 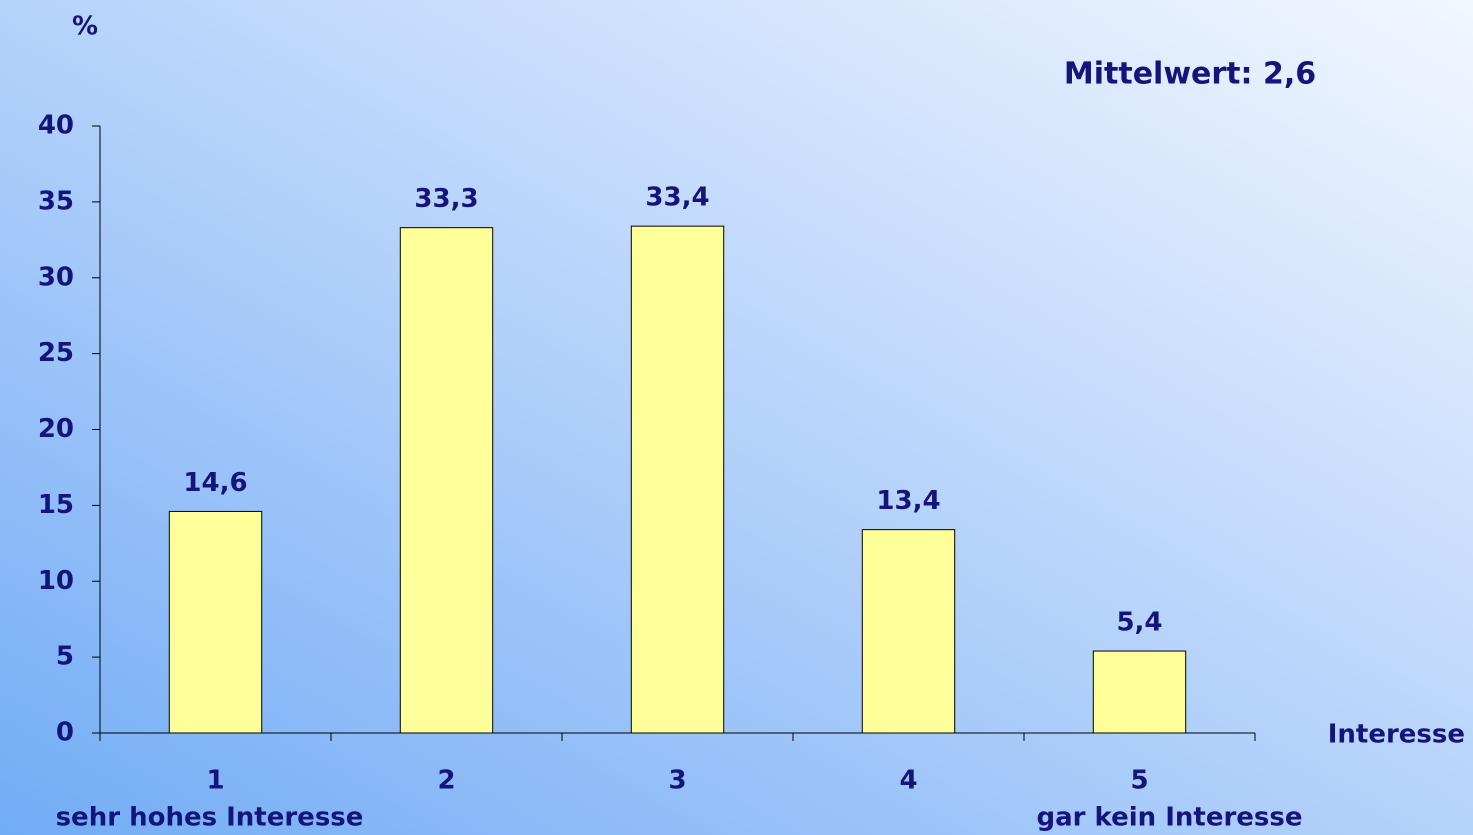 I want to click on y-tick-label: 30, so click(x=56, y=277).